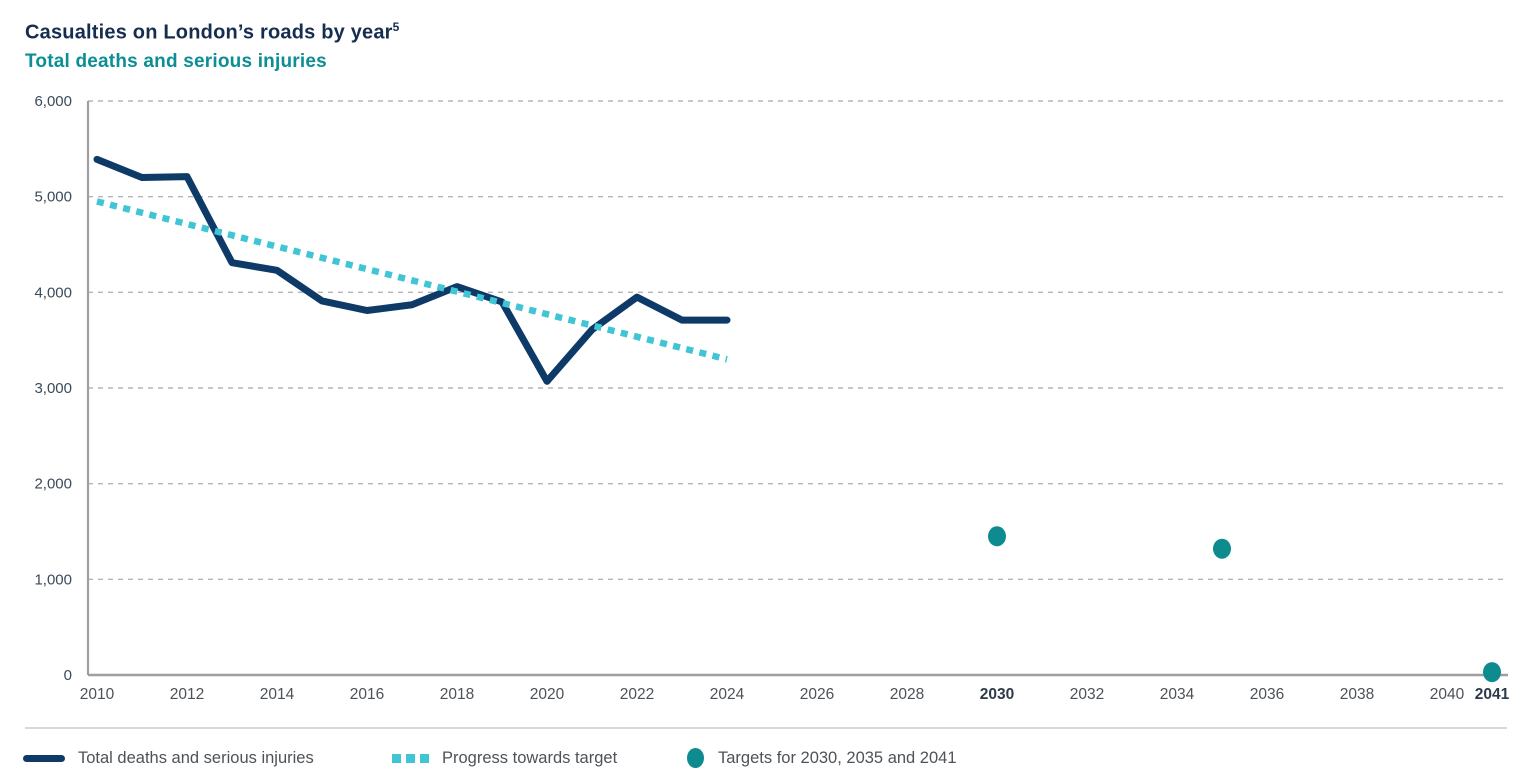 This screenshot has height=783, width=1532. Describe the element at coordinates (1492, 672) in the screenshot. I see `target-point-2041` at that location.